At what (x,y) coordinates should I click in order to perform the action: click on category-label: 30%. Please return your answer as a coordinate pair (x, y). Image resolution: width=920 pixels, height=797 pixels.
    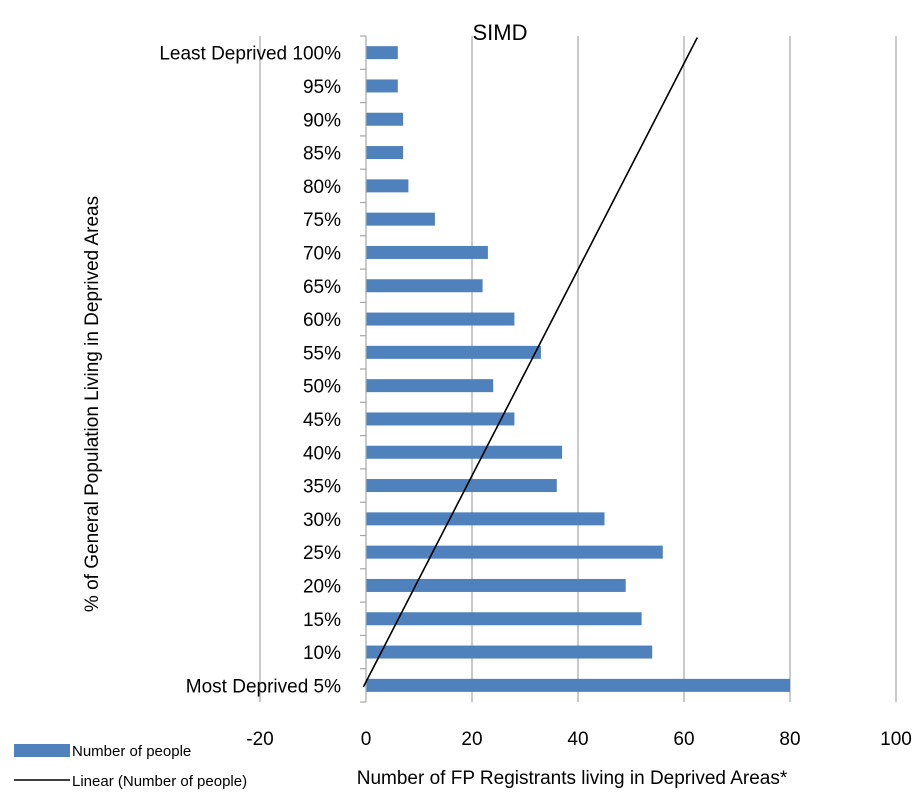
    Looking at the image, I should click on (322, 520).